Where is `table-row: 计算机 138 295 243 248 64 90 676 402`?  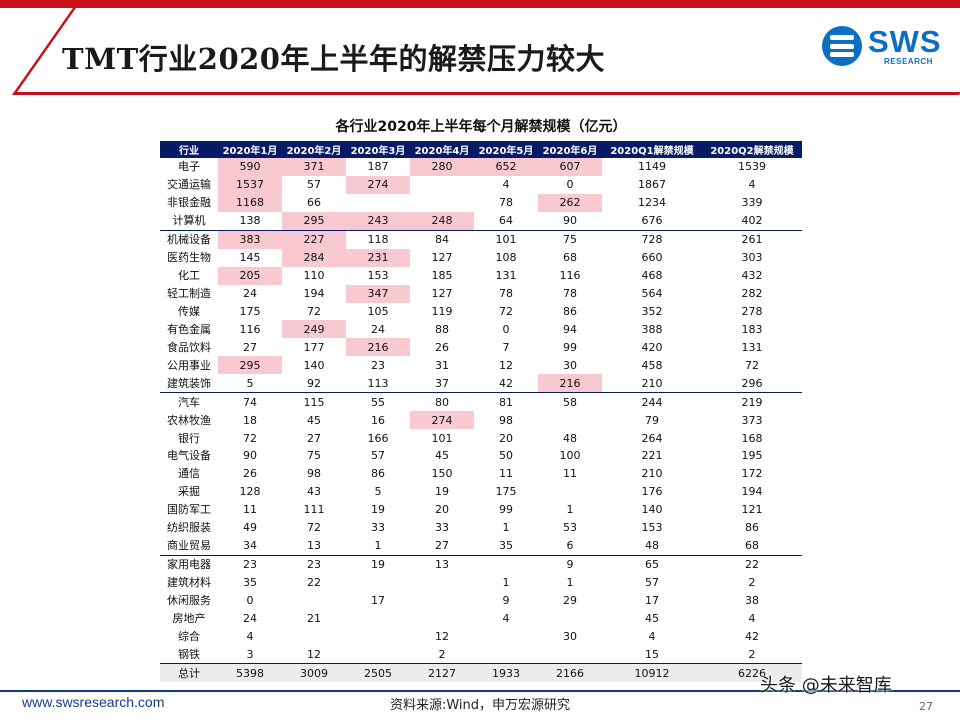
table-row: 计算机 138 295 243 248 64 90 676 402 is located at coordinates (481, 221).